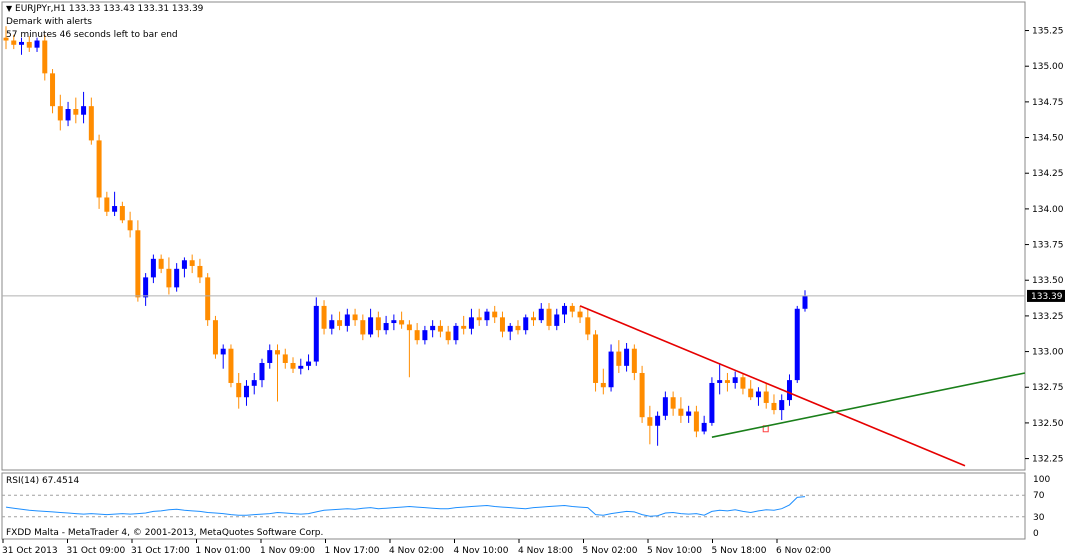 The height and width of the screenshot is (557, 1065). Describe the element at coordinates (1048, 174) in the screenshot. I see `price-tick-label: 134.25` at that location.